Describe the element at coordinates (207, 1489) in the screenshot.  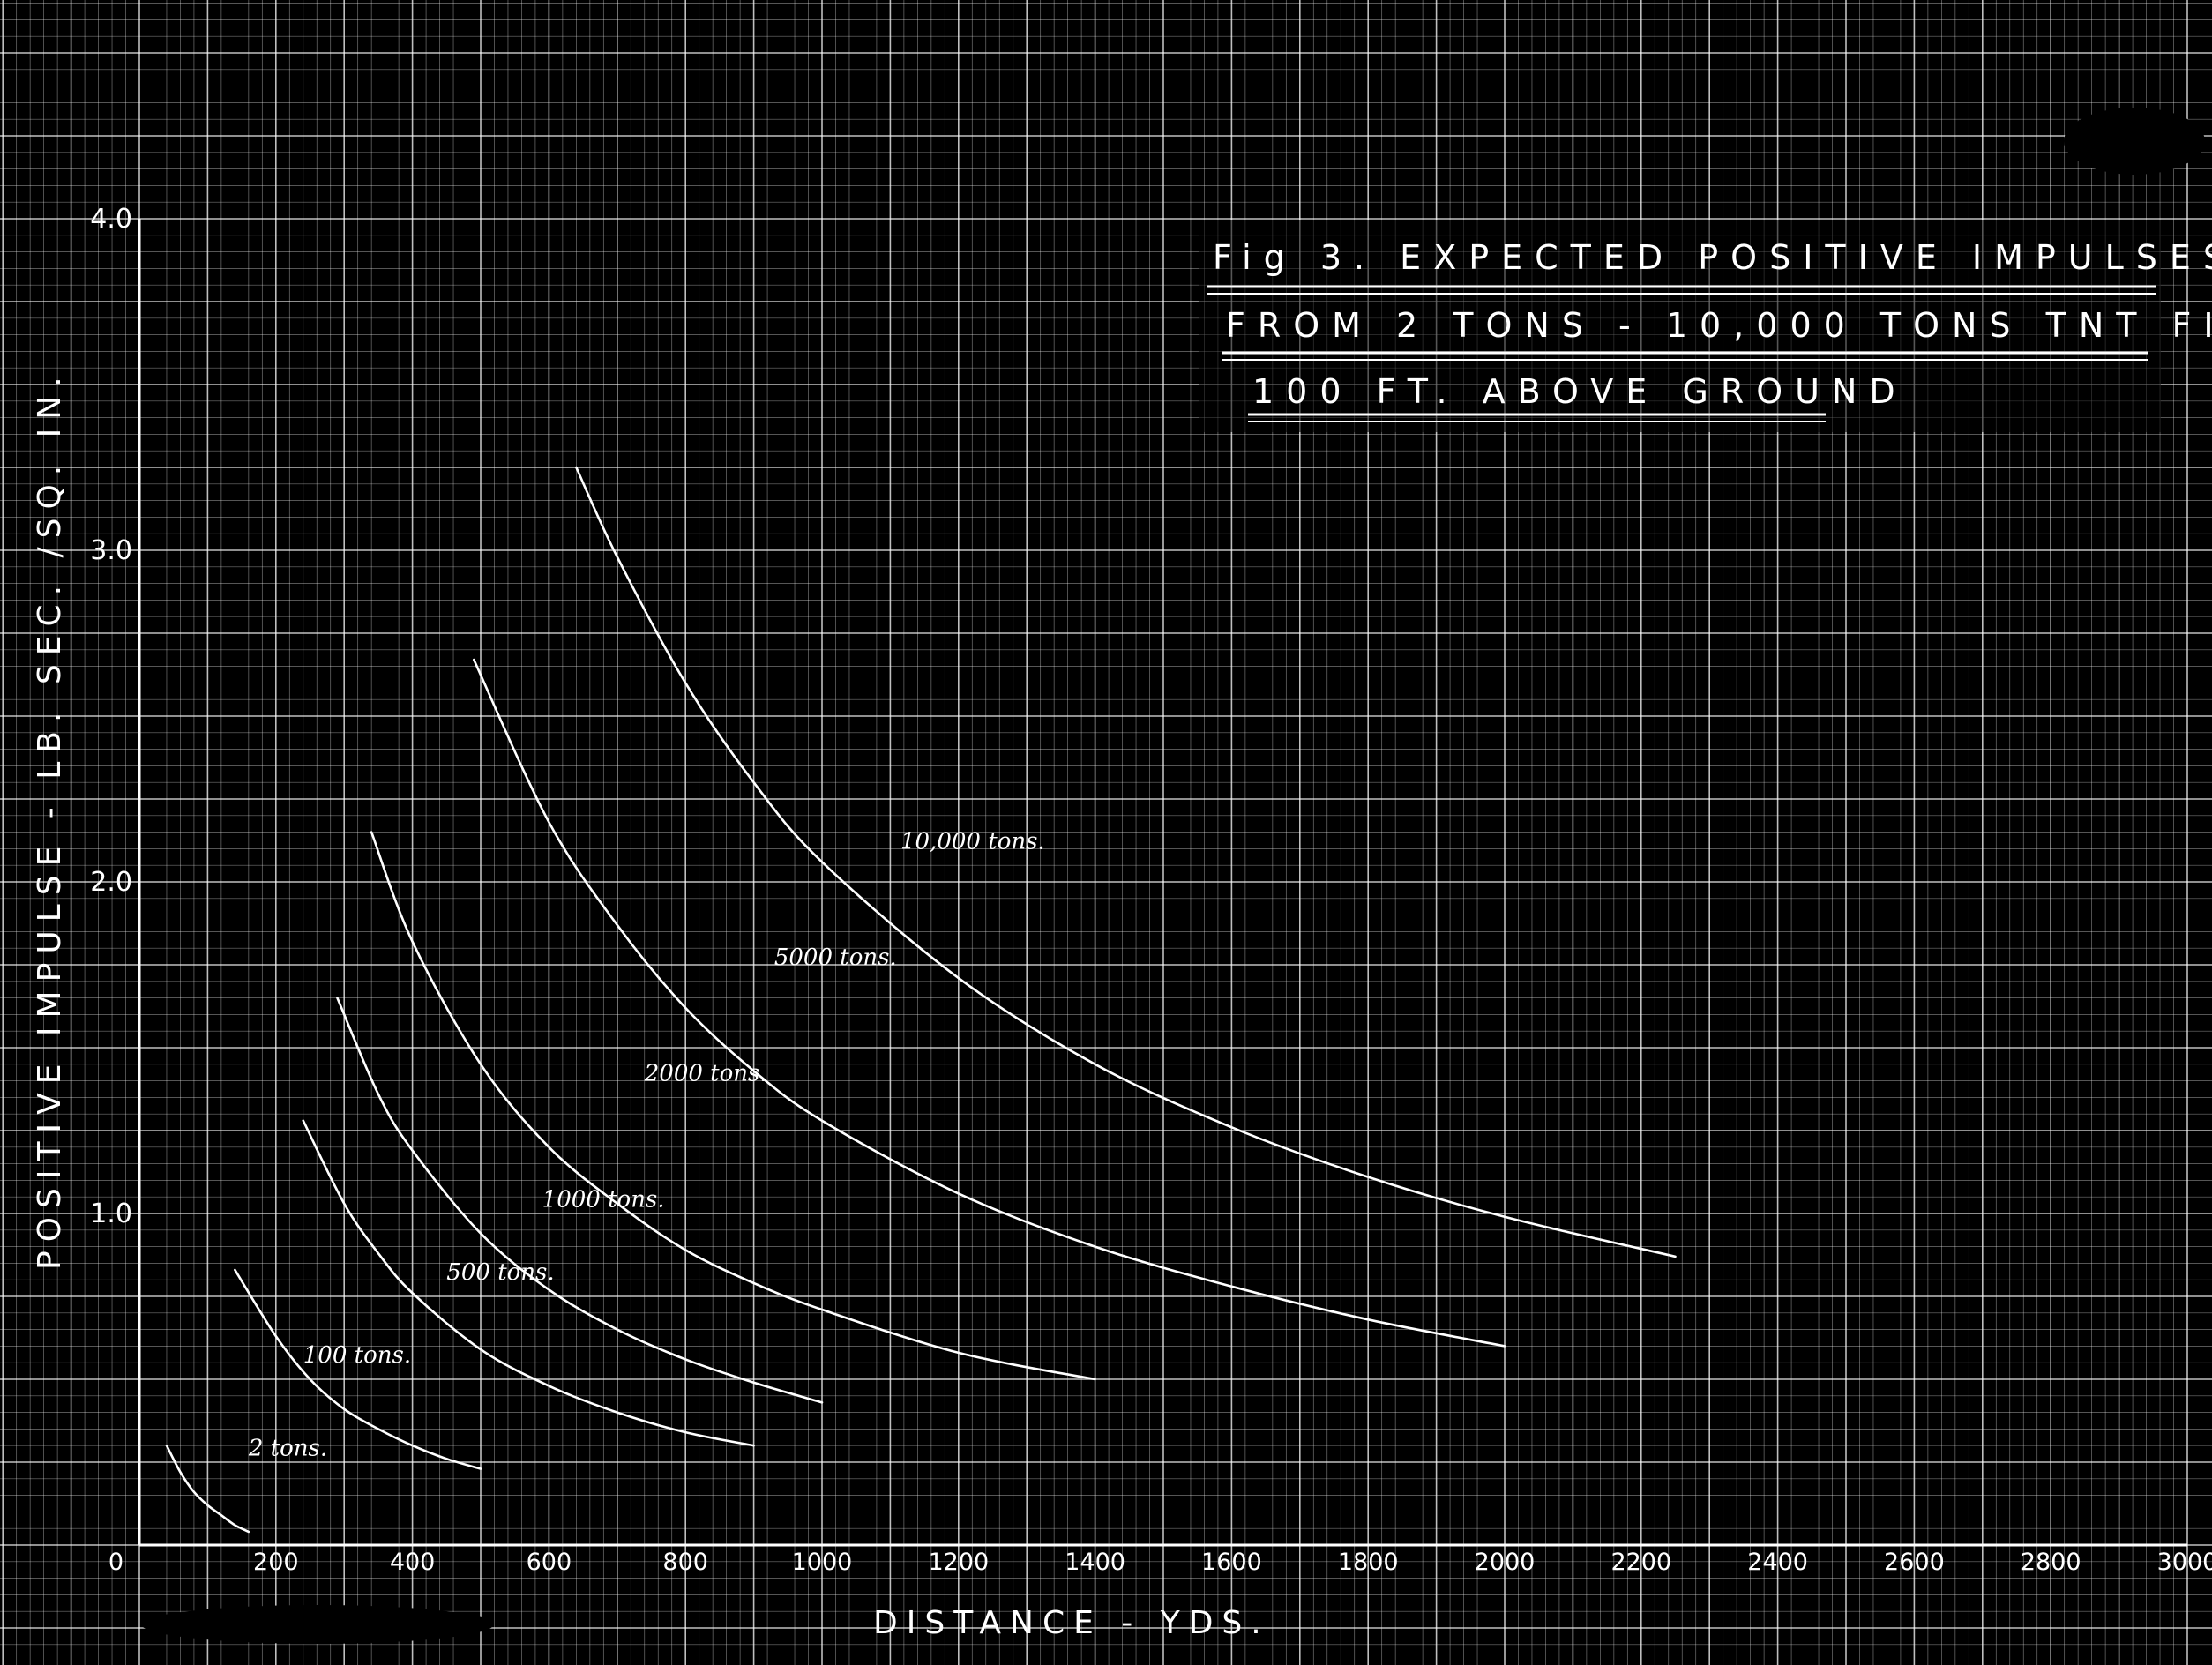
I see `curve-2-tons` at that location.